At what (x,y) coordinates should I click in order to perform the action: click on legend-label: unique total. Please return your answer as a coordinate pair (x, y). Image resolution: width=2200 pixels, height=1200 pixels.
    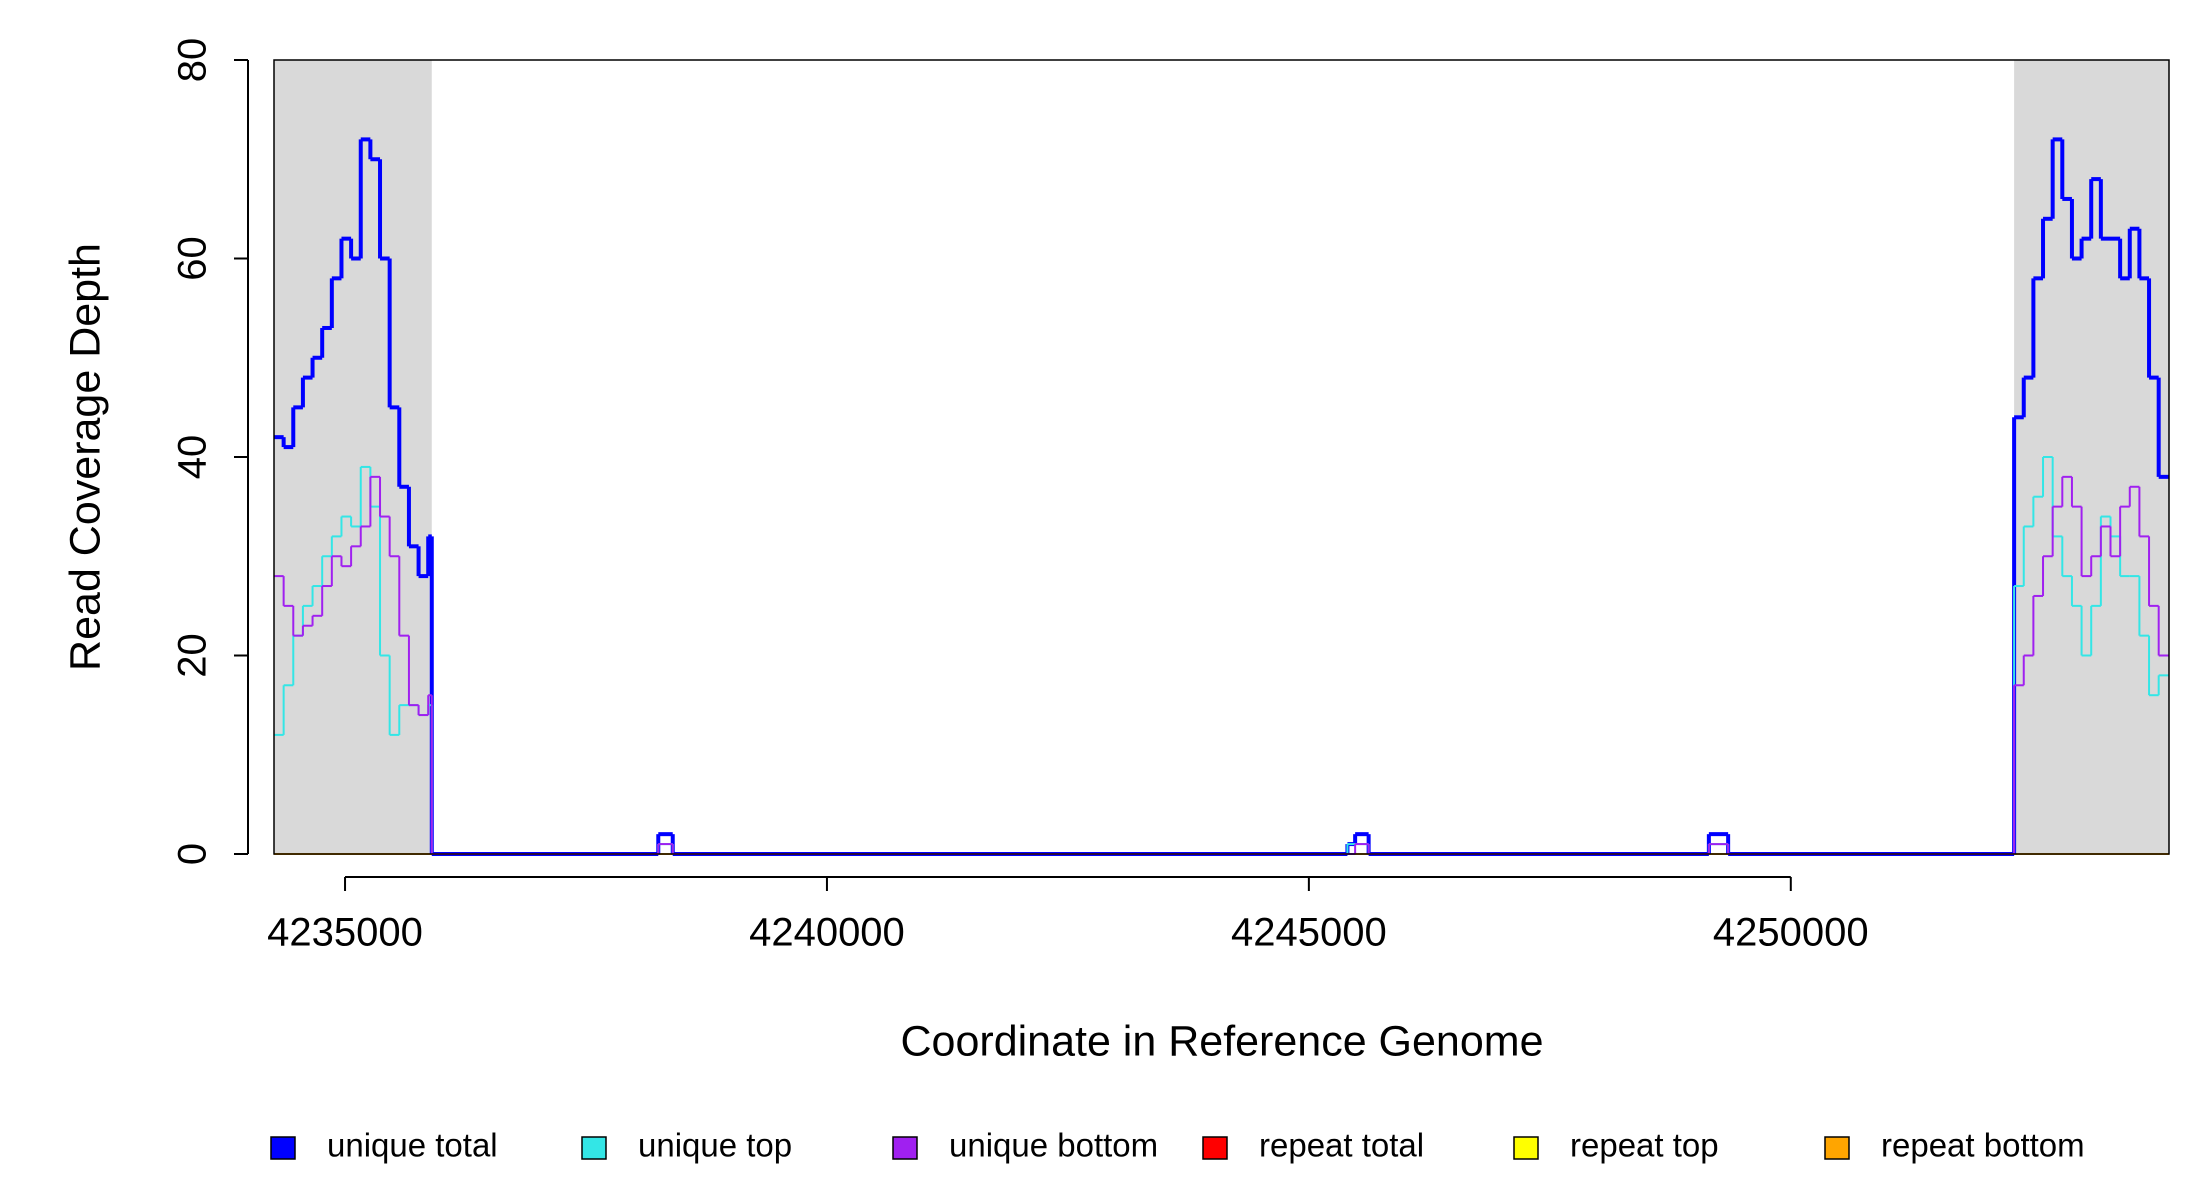
    Looking at the image, I should click on (412, 1145).